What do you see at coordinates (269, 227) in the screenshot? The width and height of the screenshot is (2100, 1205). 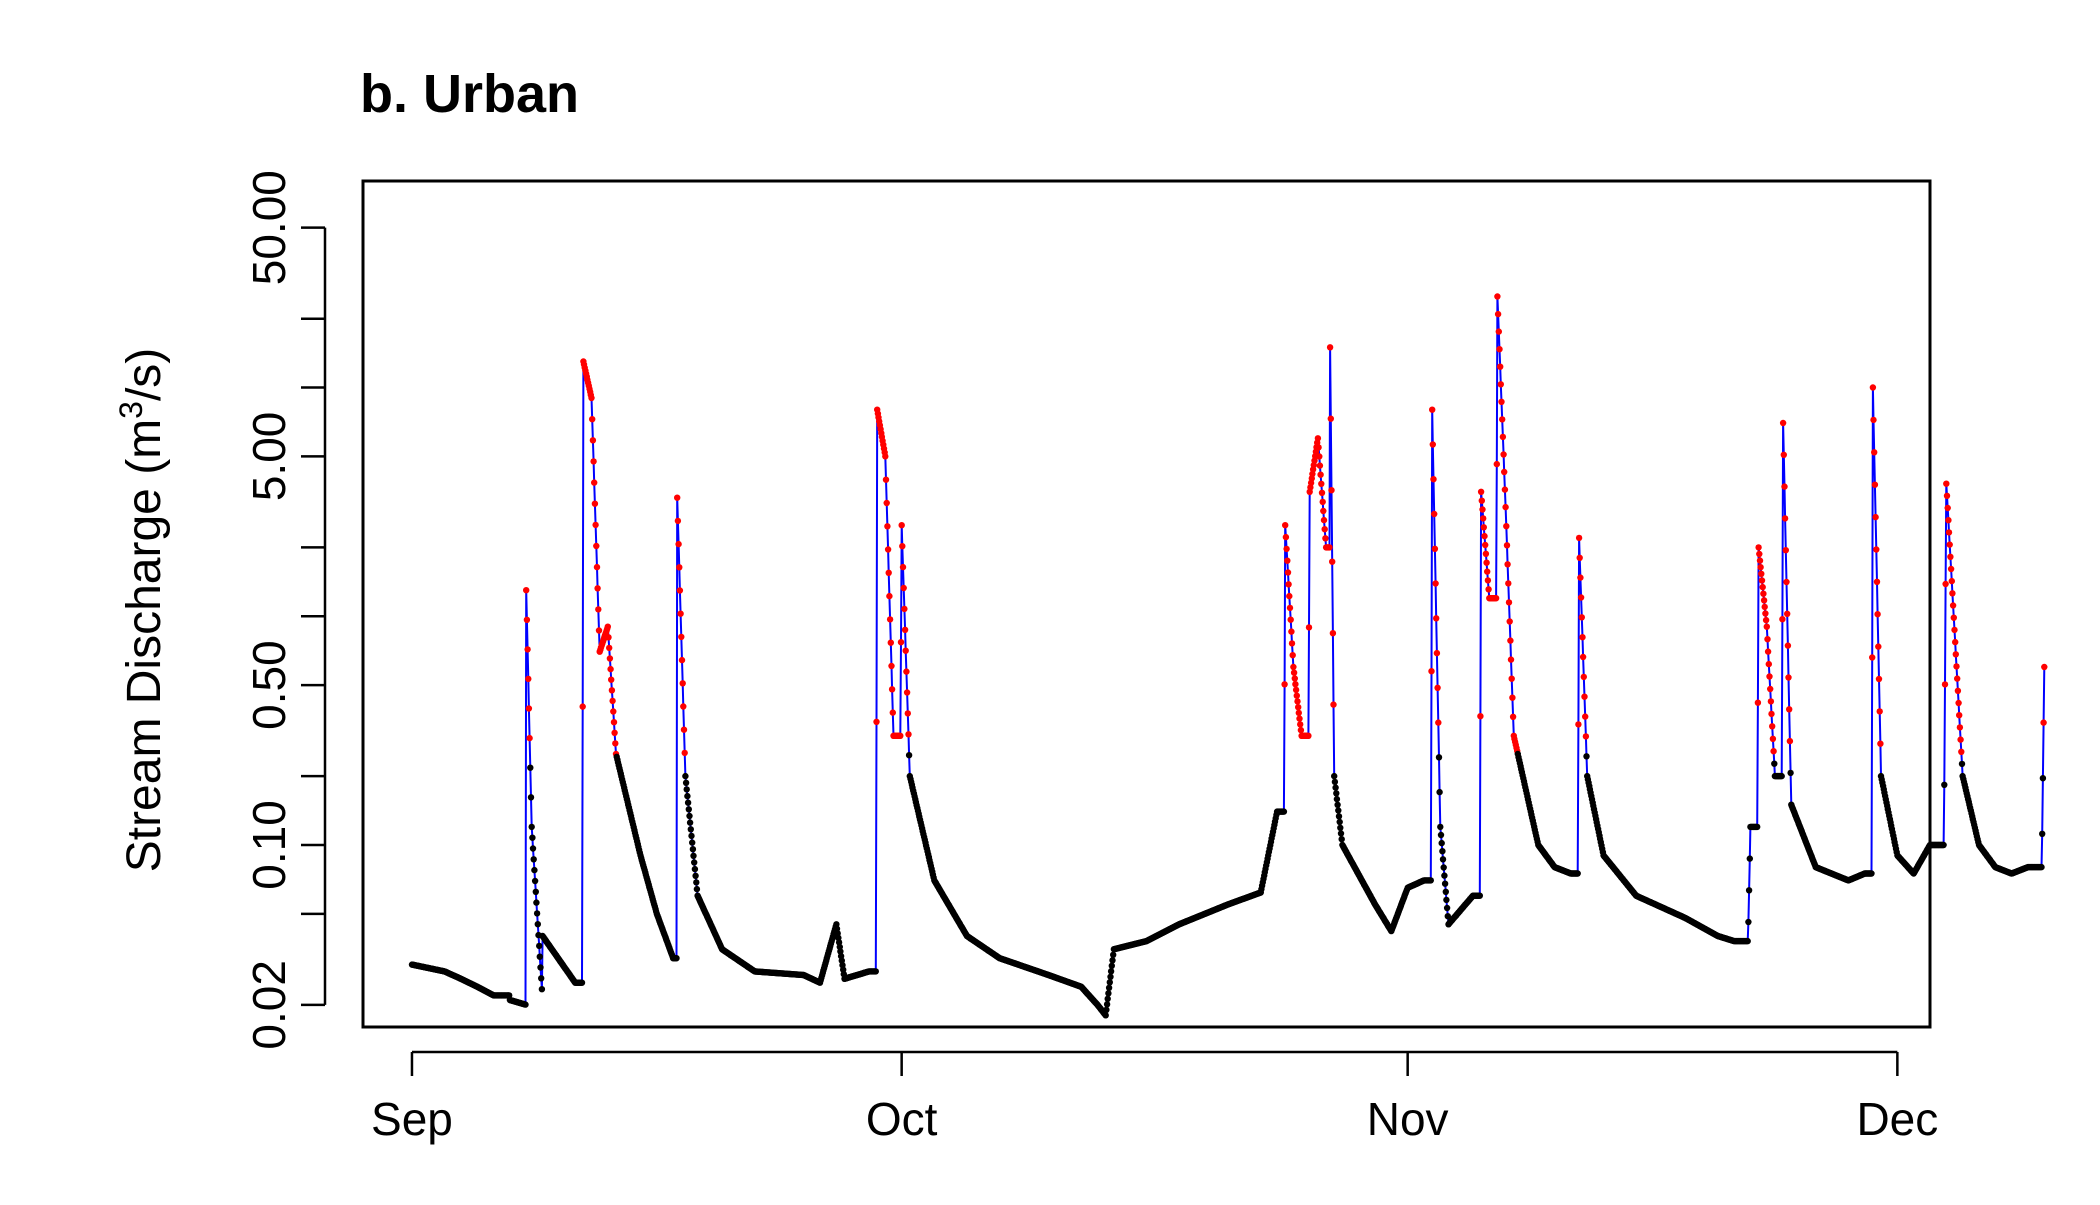 I see `y-tick-label: 50.00` at bounding box center [269, 227].